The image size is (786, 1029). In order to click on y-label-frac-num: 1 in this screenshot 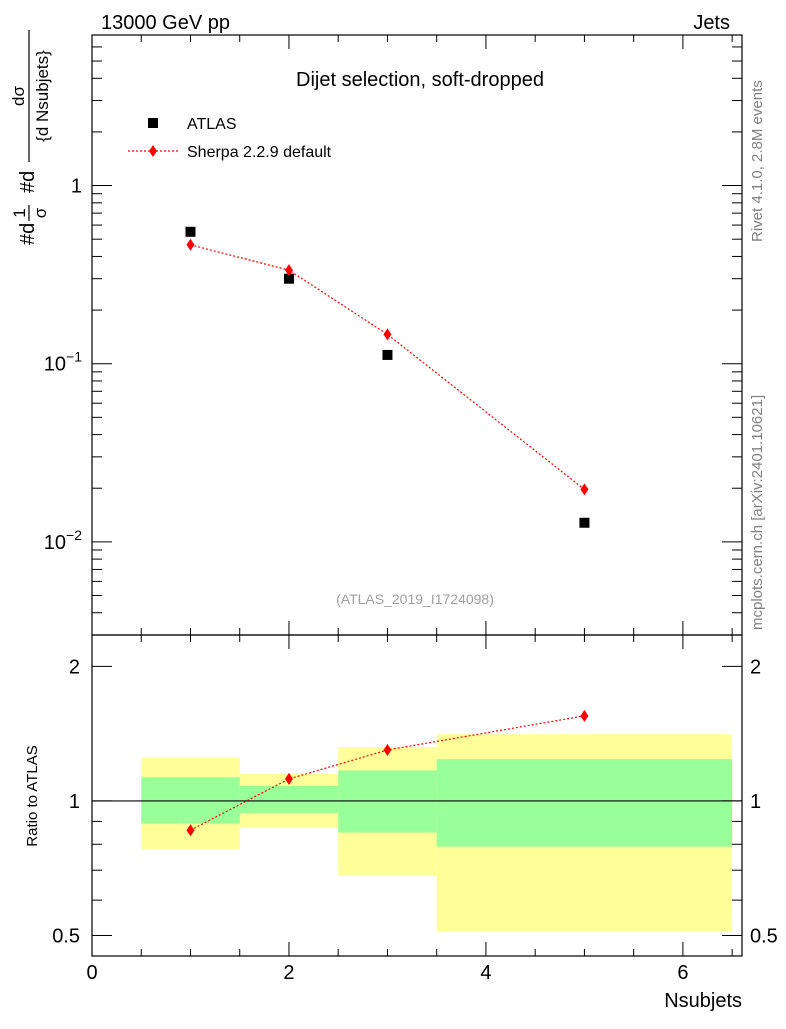, I will do `click(19, 212)`.